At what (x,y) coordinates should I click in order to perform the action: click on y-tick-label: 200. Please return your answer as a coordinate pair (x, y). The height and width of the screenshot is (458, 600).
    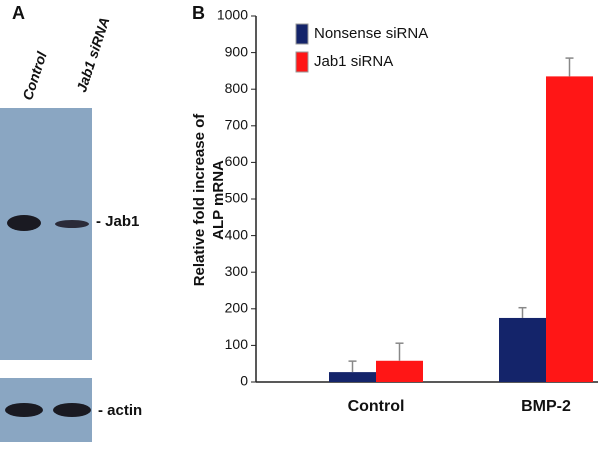
    Looking at the image, I should click on (237, 308).